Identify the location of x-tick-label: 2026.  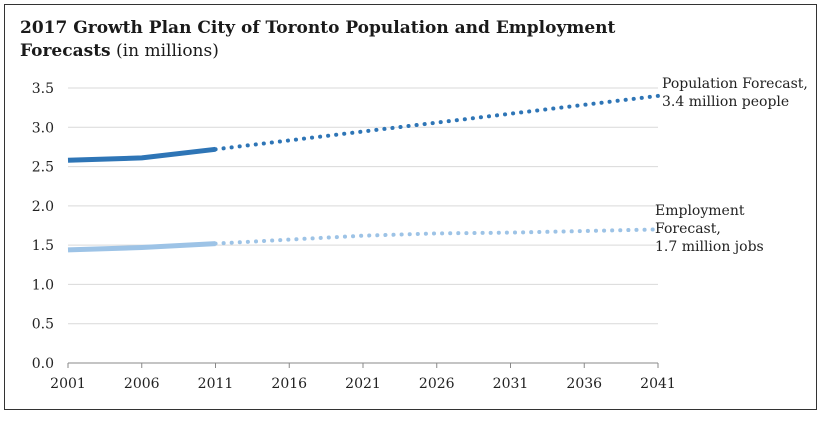
(437, 384).